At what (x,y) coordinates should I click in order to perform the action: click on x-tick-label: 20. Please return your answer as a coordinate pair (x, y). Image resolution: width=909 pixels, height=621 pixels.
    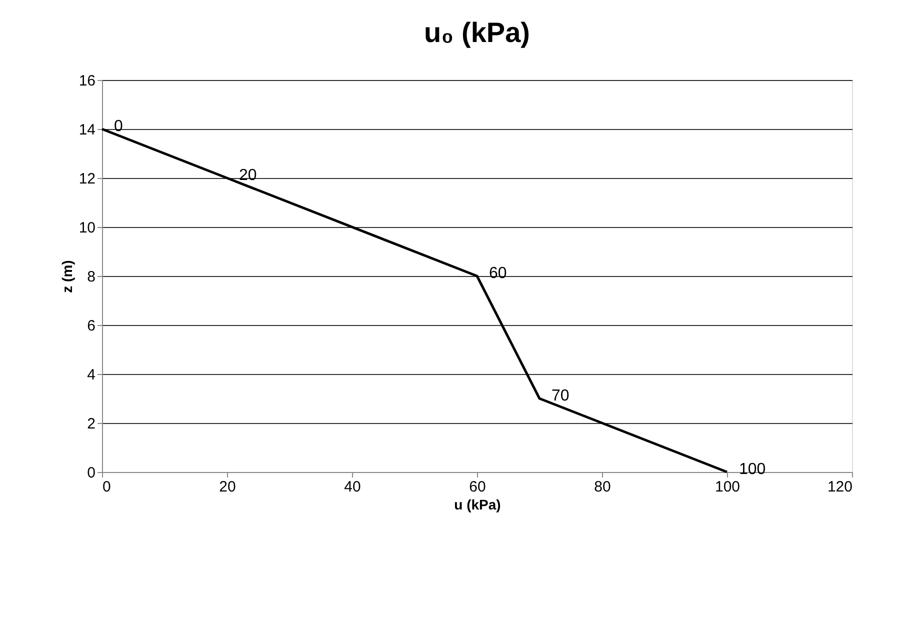
    Looking at the image, I should click on (227, 487).